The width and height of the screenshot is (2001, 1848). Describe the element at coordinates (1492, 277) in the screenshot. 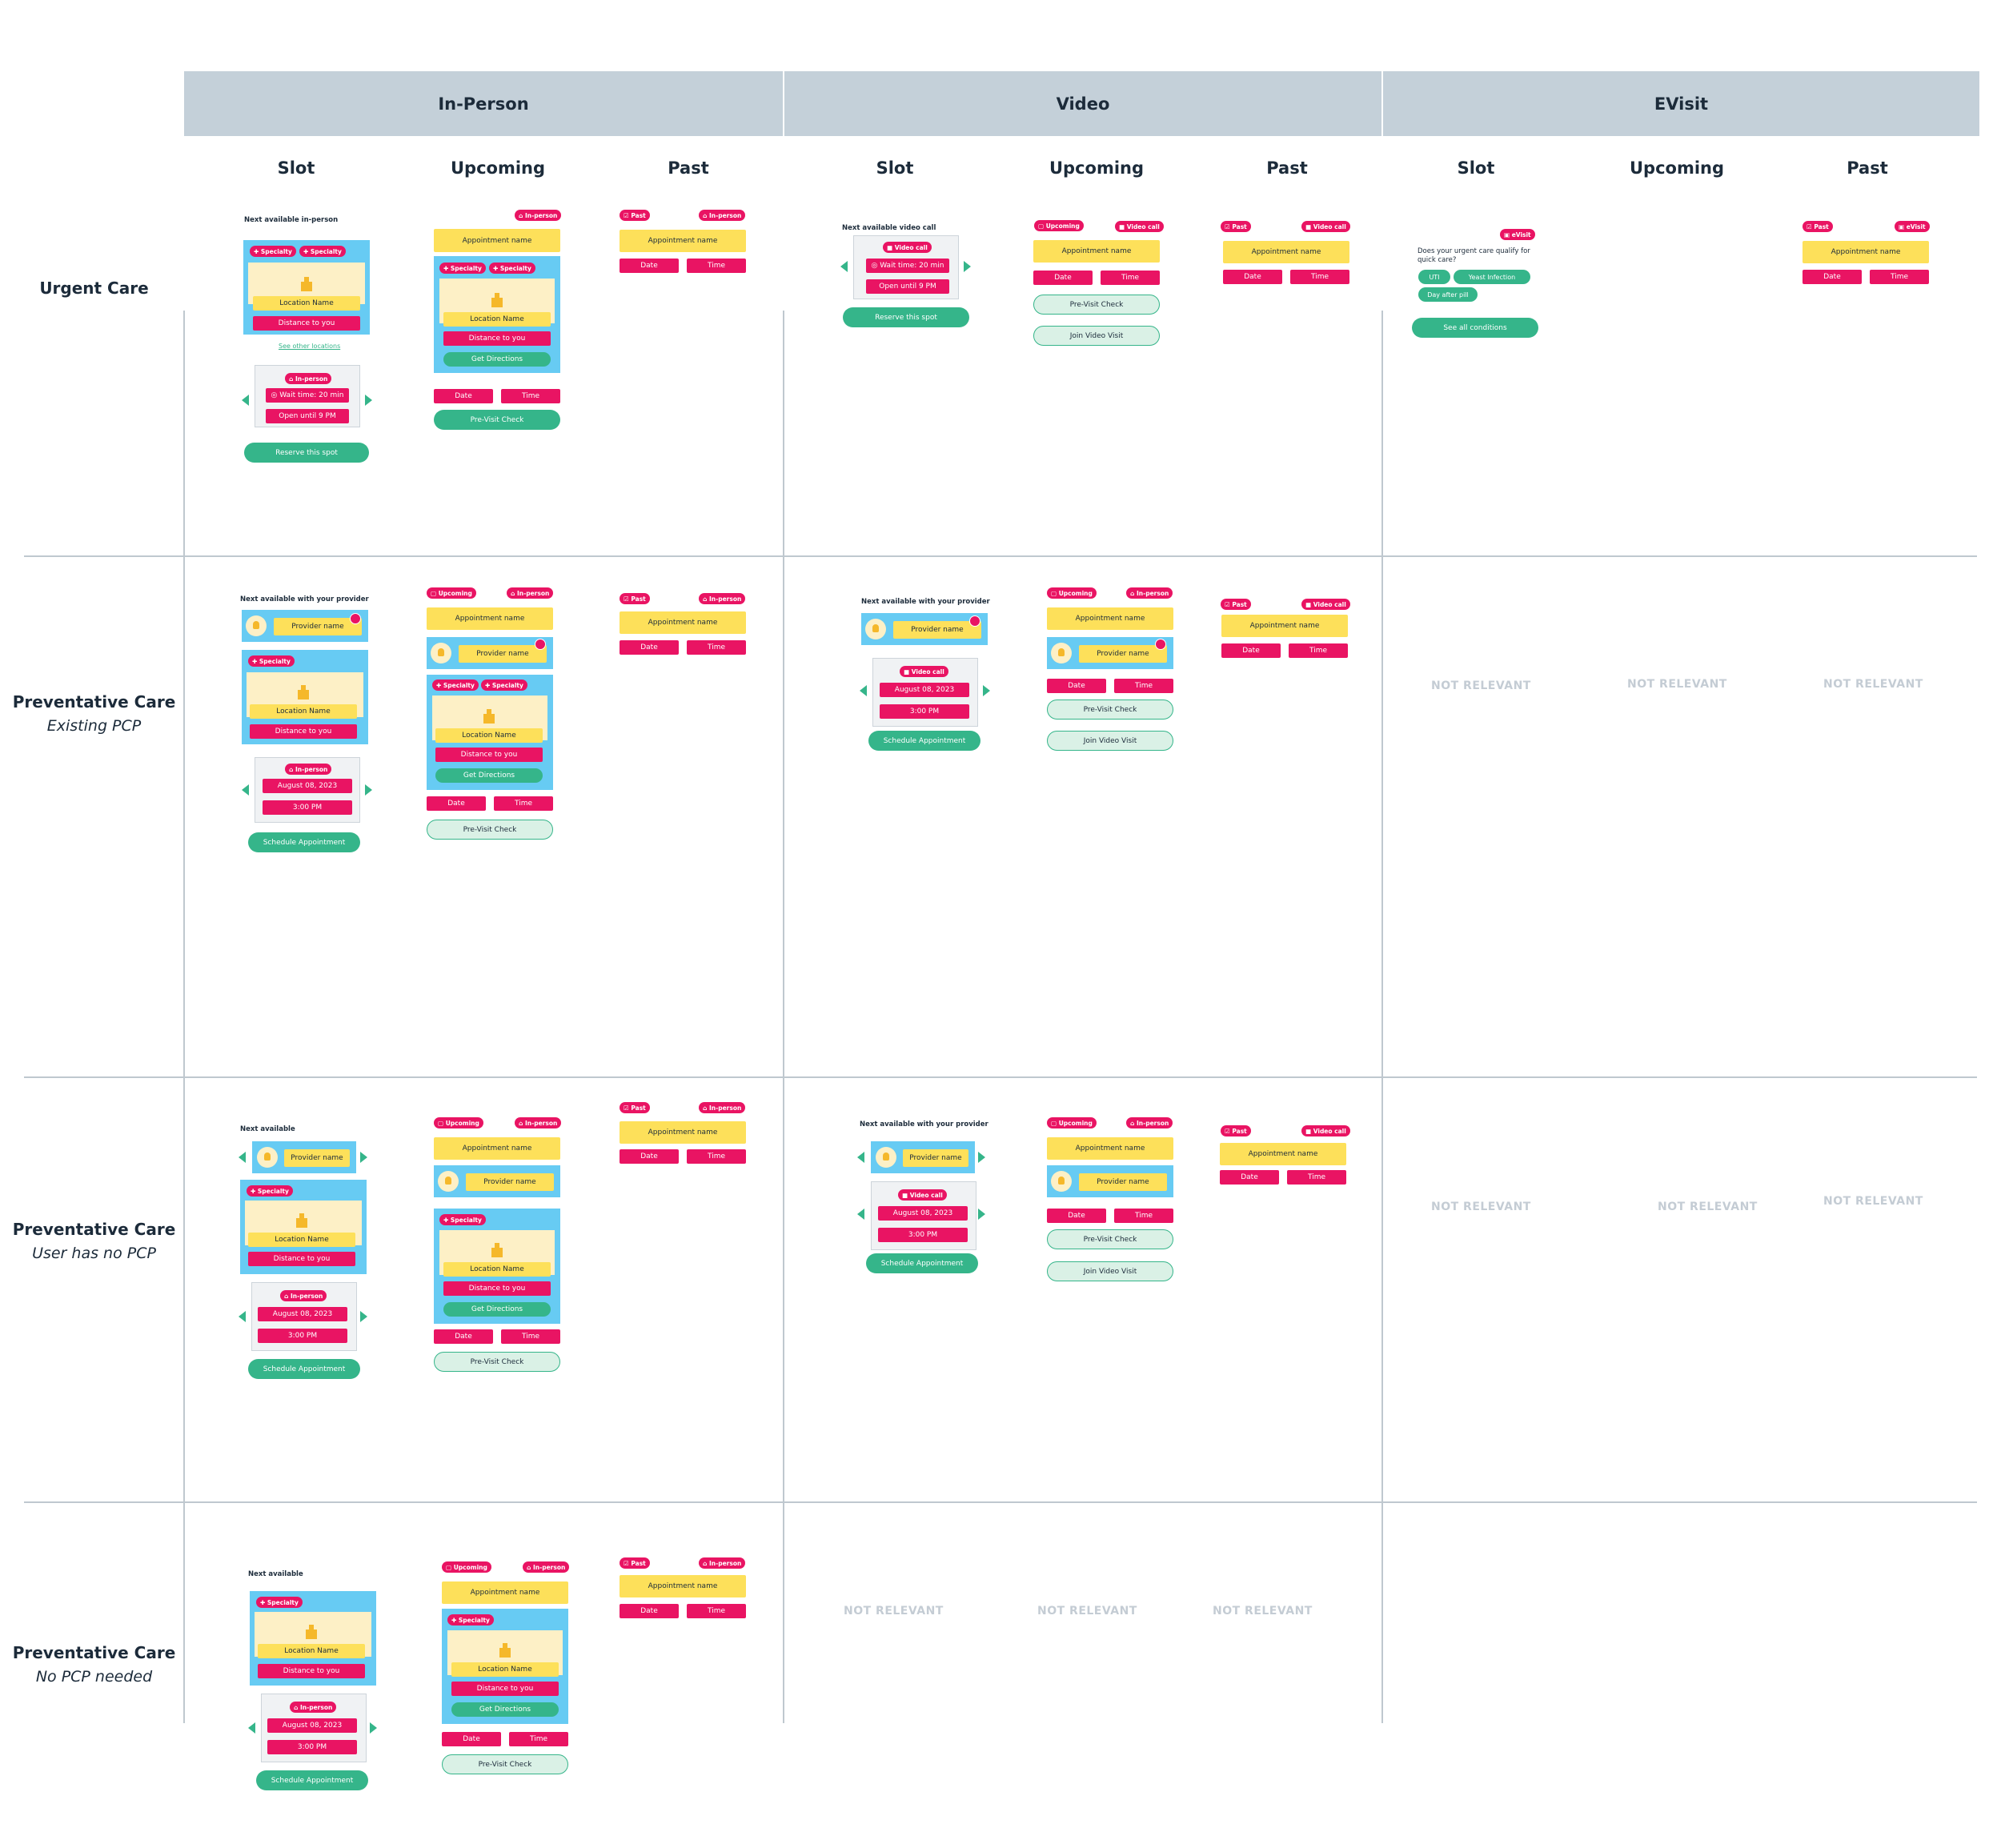

I see `condition-yeast-button: Yeast Infection` at that location.